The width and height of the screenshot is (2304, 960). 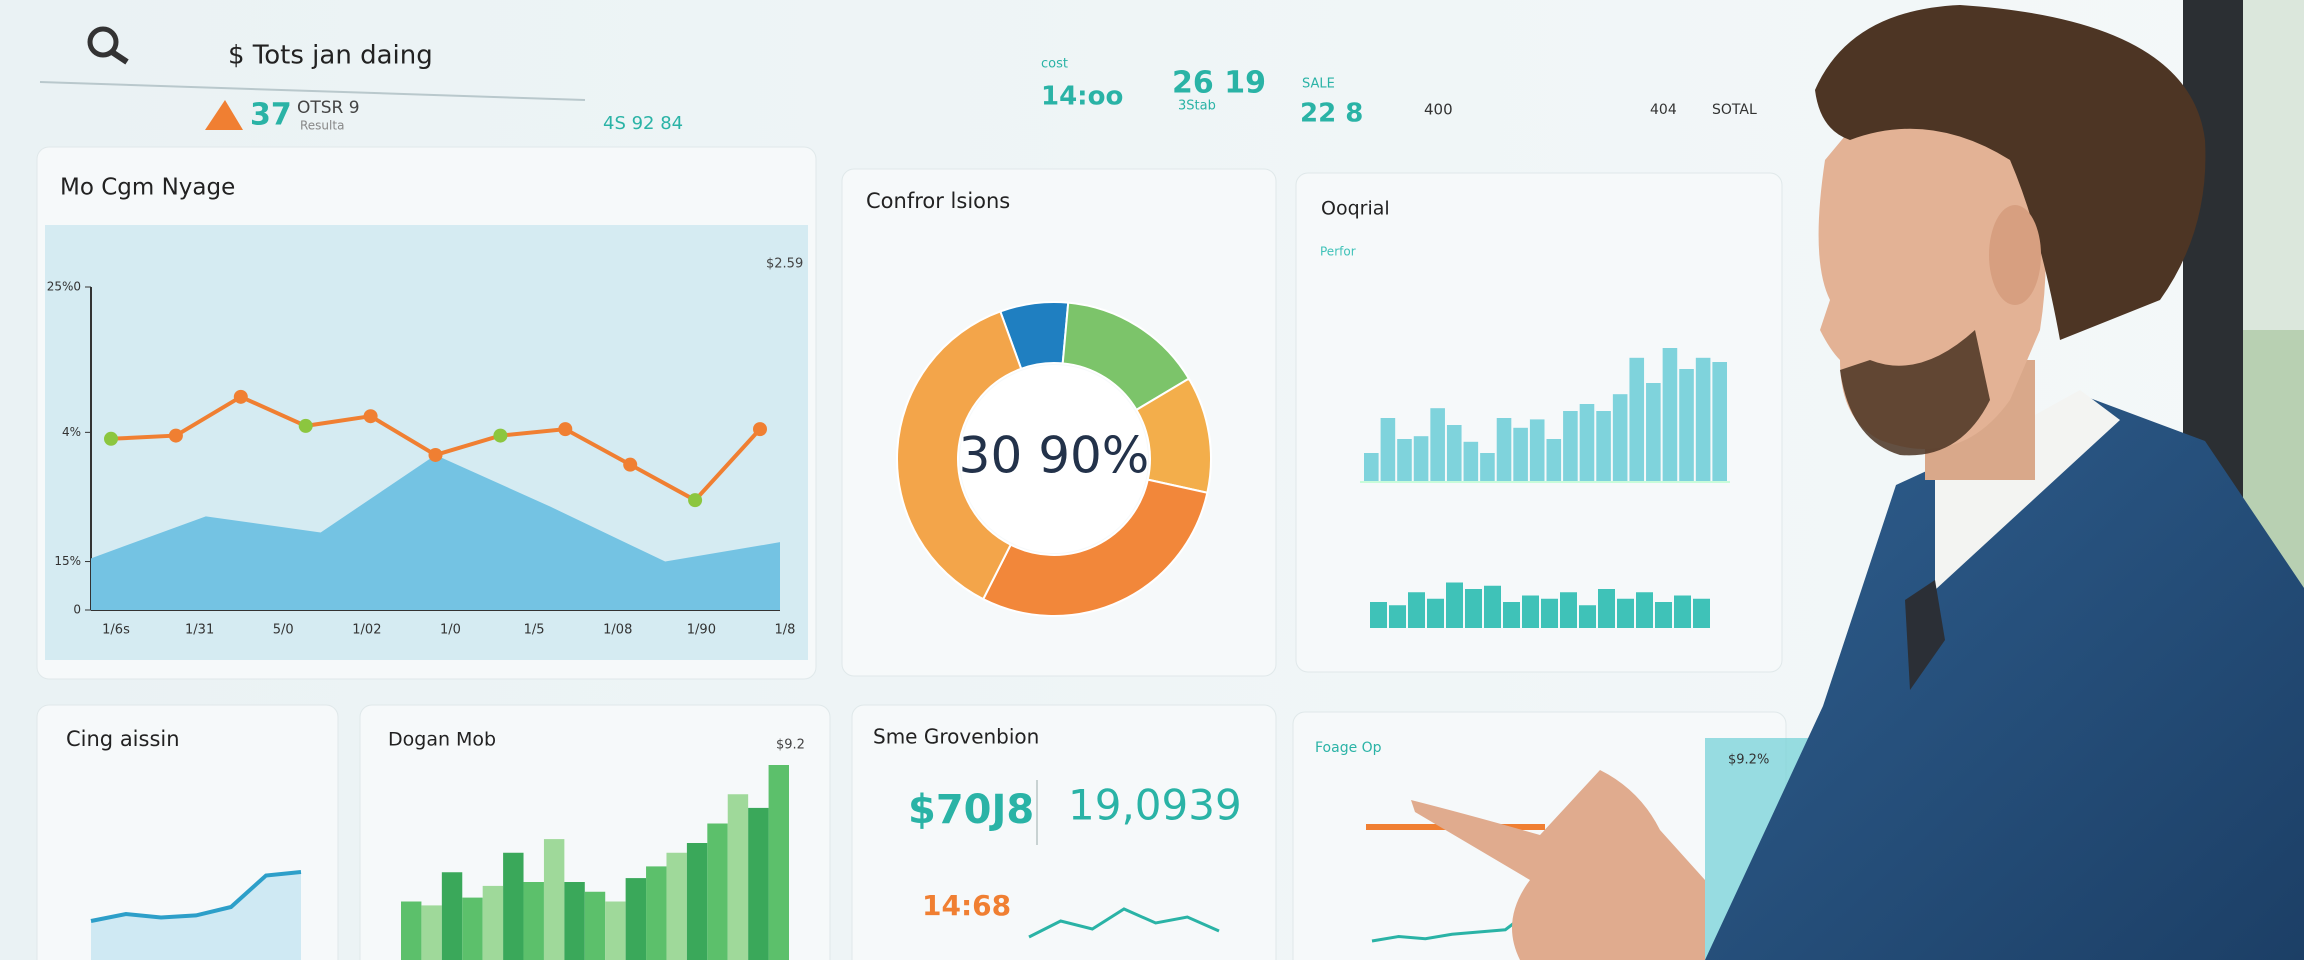 What do you see at coordinates (1155, 805) in the screenshot?
I see `label: 19,0939` at bounding box center [1155, 805].